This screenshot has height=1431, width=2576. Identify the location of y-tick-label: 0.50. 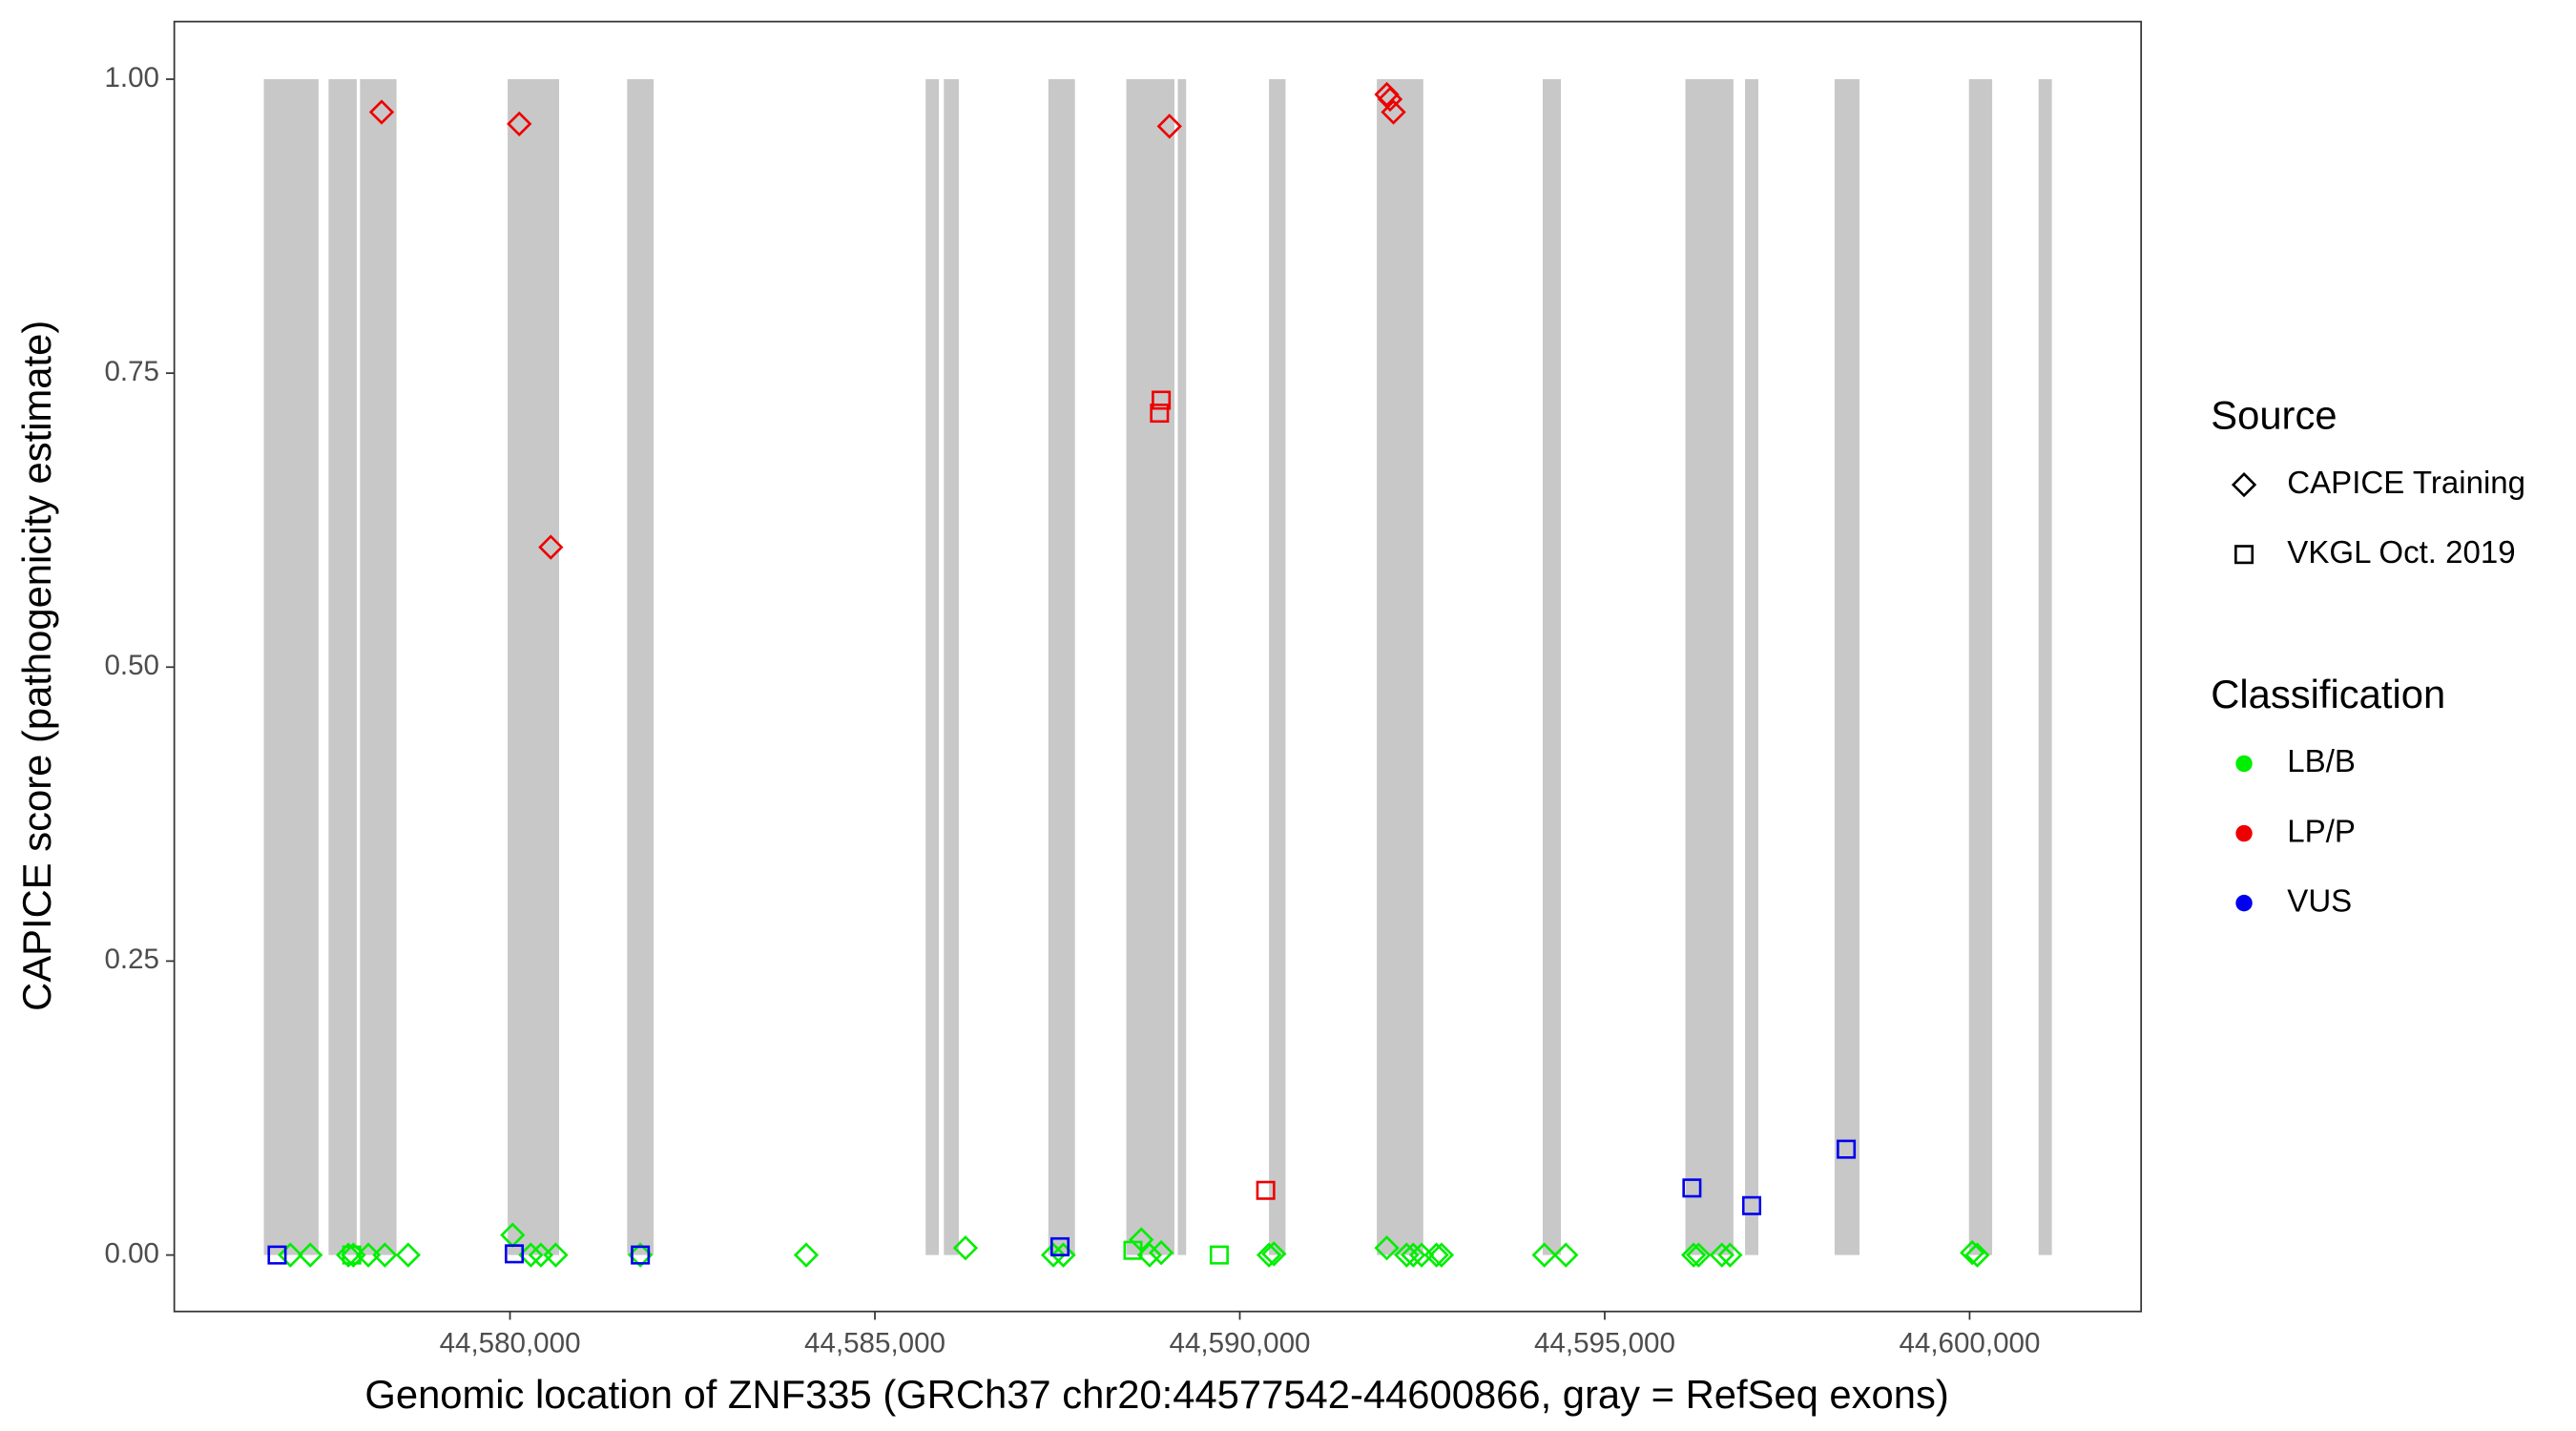
(131, 665).